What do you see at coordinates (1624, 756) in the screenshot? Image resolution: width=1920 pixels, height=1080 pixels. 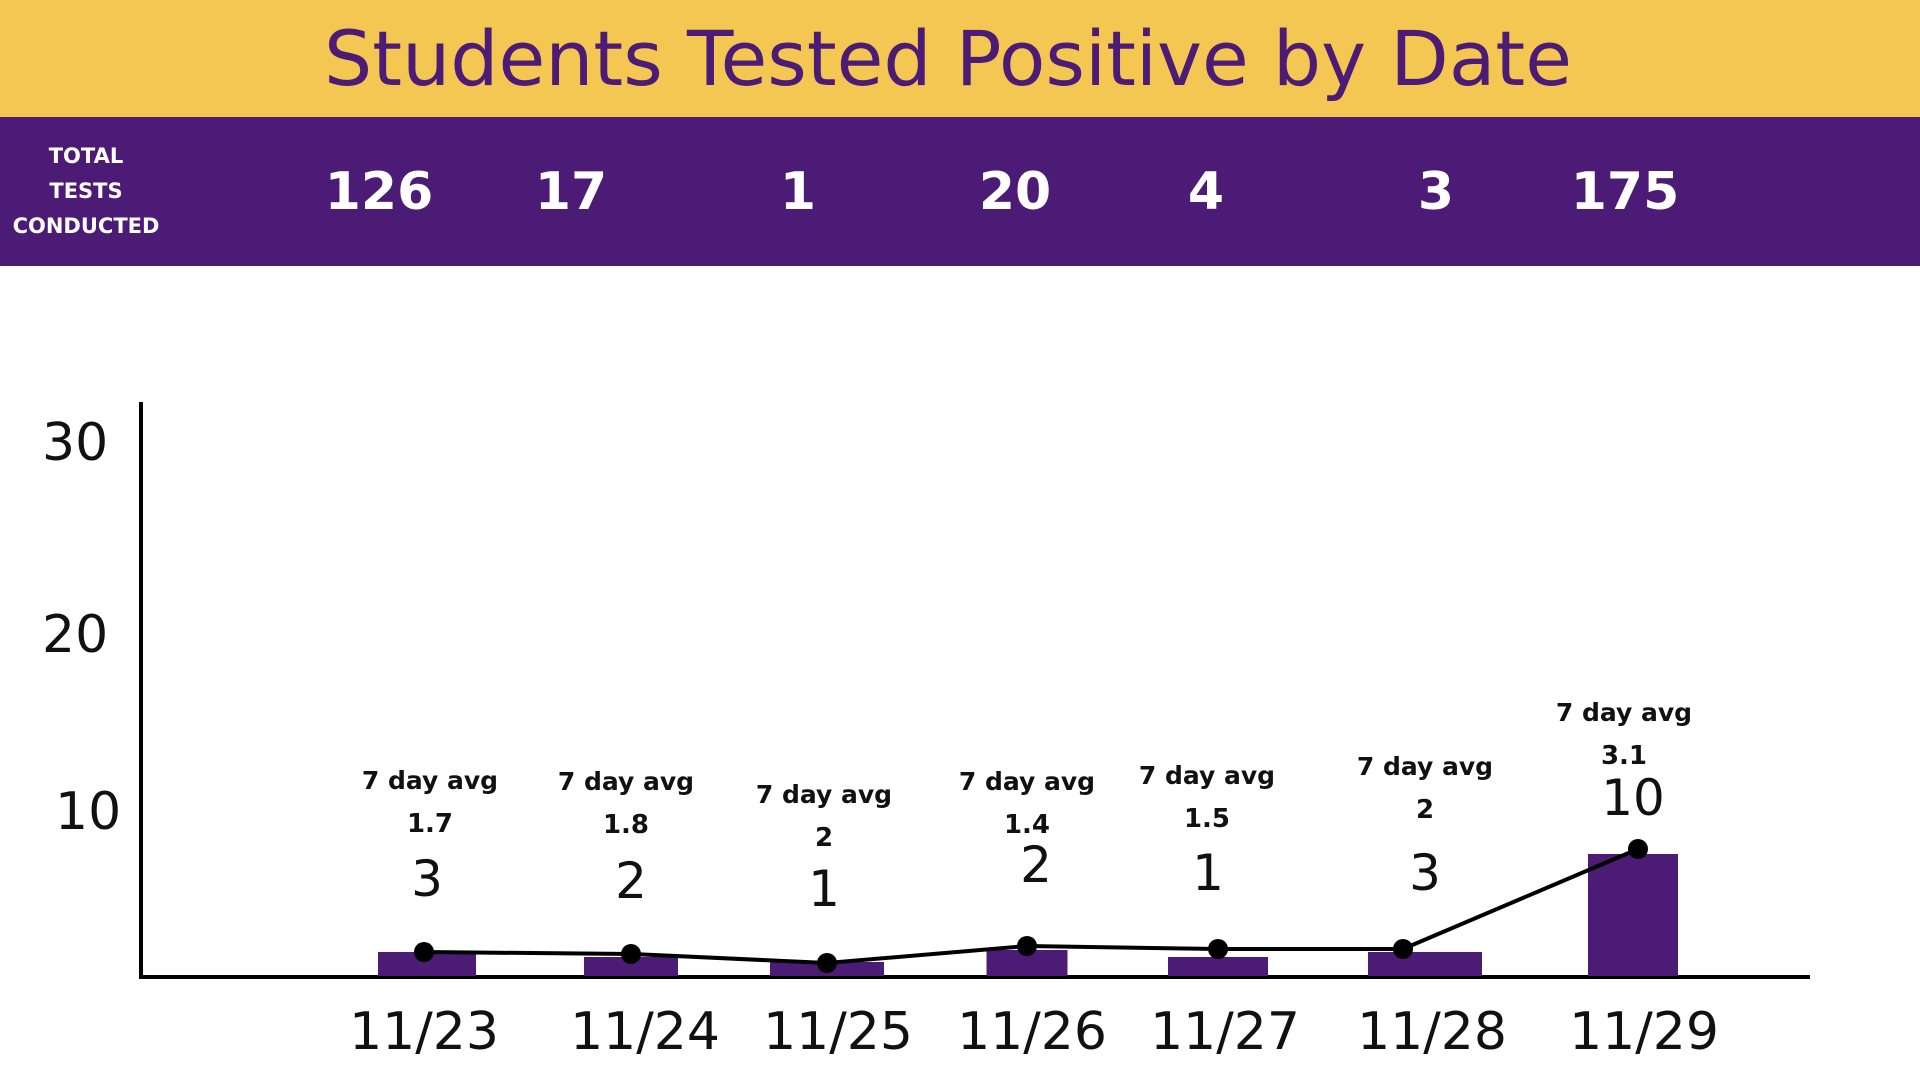 I see `avg-value-text: 3.1` at bounding box center [1624, 756].